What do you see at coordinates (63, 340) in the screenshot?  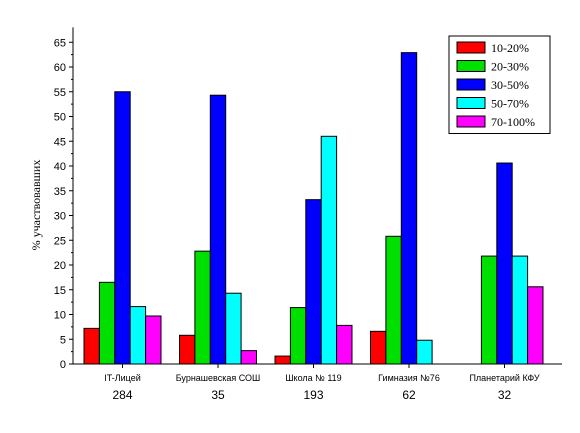 I see `y-tick-label: 5` at bounding box center [63, 340].